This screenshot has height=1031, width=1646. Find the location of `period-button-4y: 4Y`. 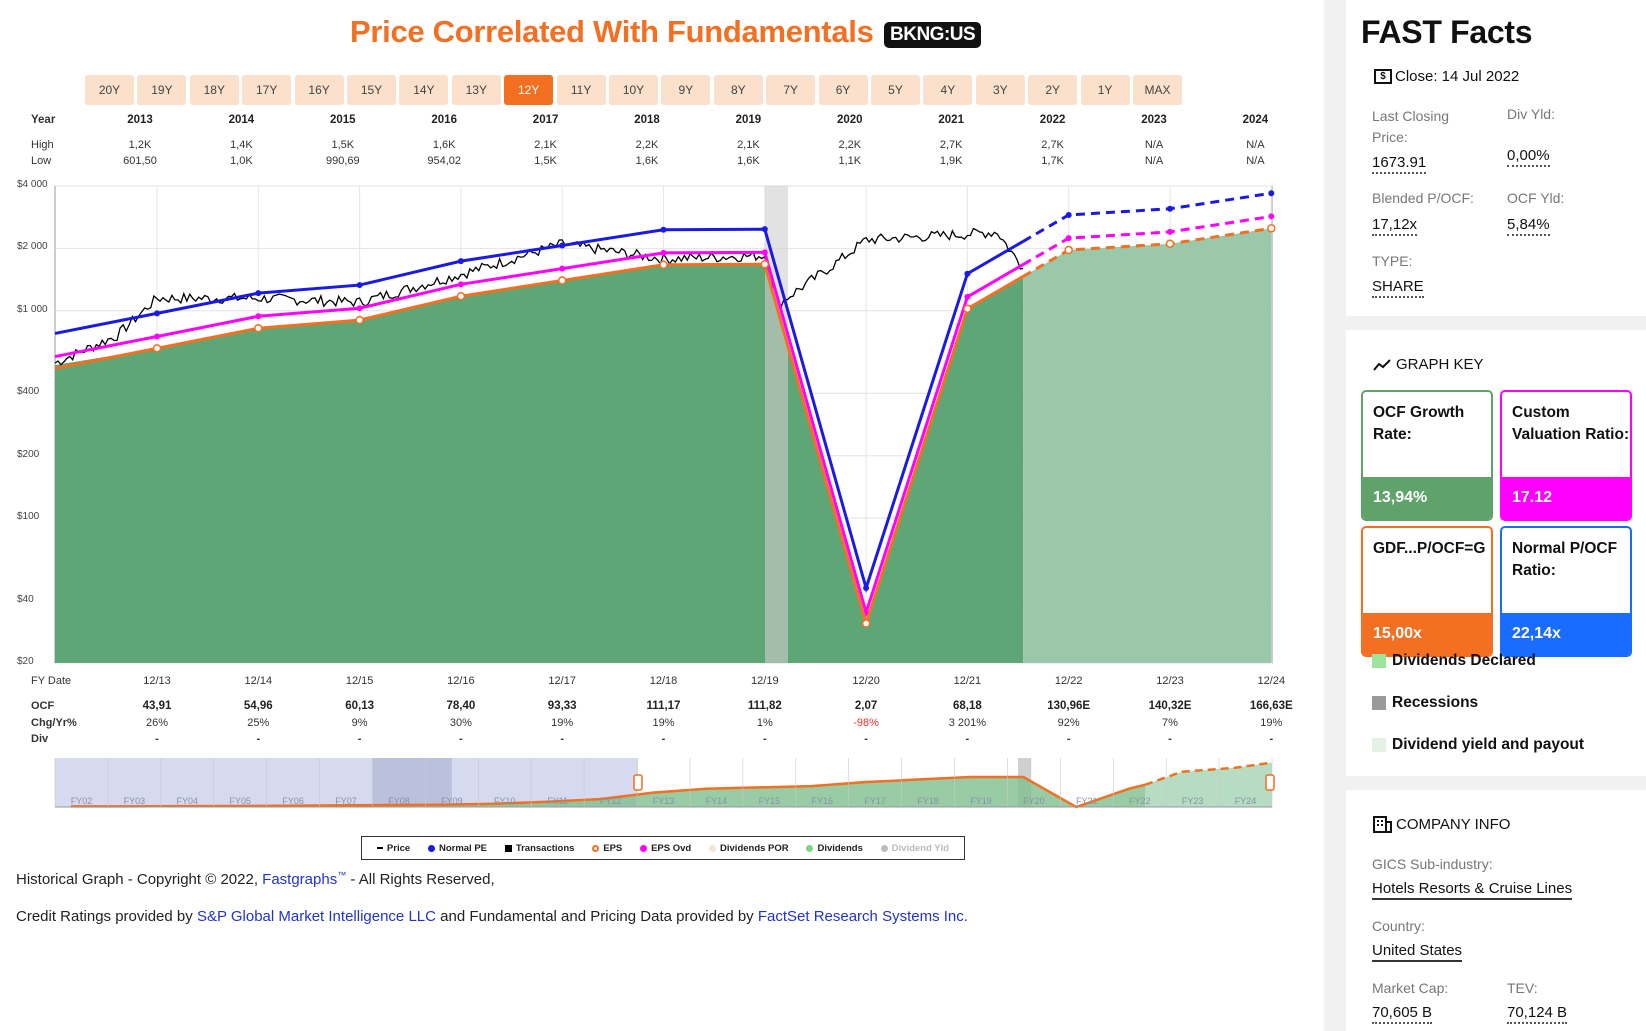

period-button-4y: 4Y is located at coordinates (948, 90).